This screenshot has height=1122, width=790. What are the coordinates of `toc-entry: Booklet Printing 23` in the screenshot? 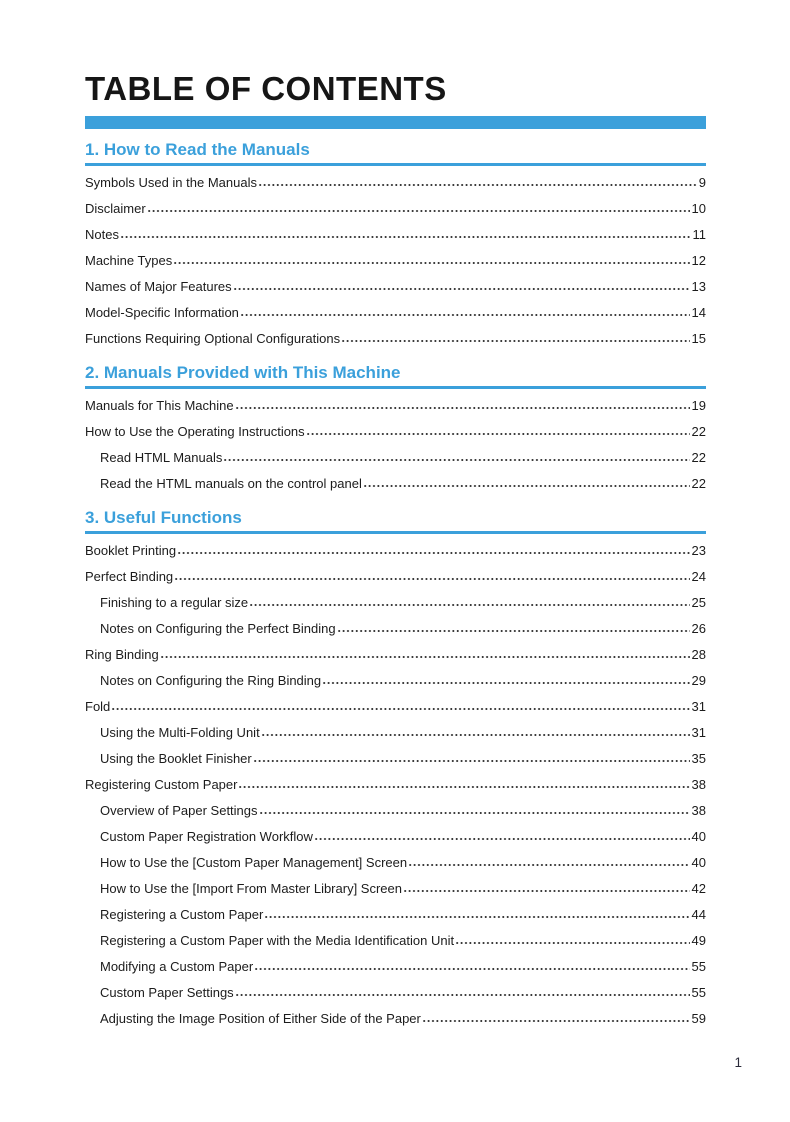 It's located at (395, 551).